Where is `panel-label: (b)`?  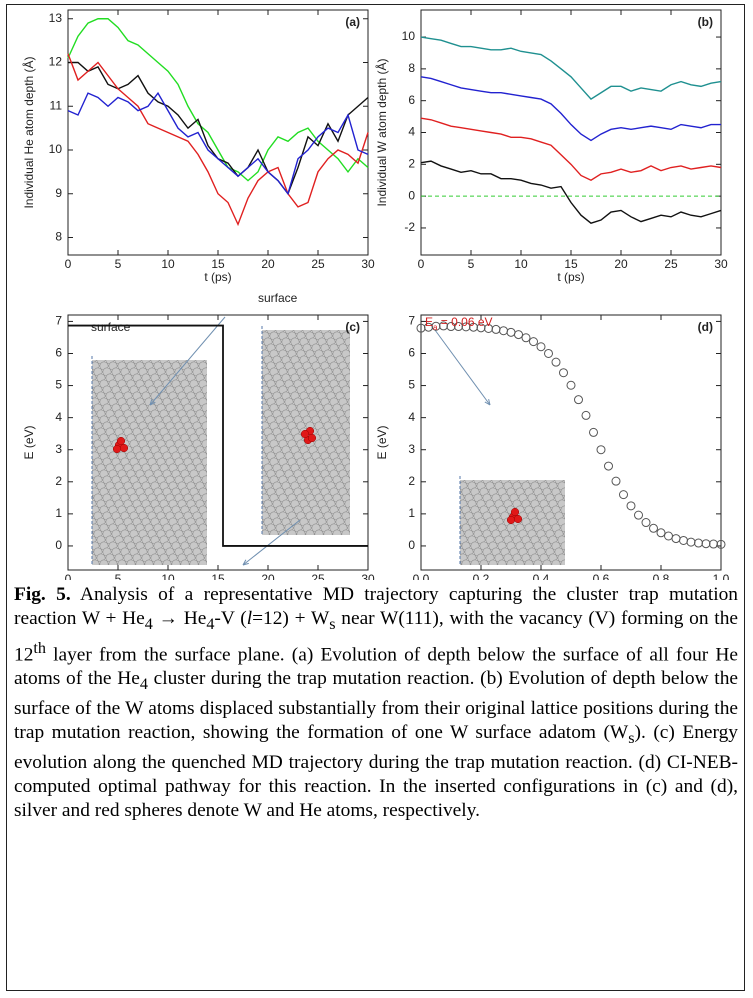
panel-label: (b) is located at coordinates (705, 22).